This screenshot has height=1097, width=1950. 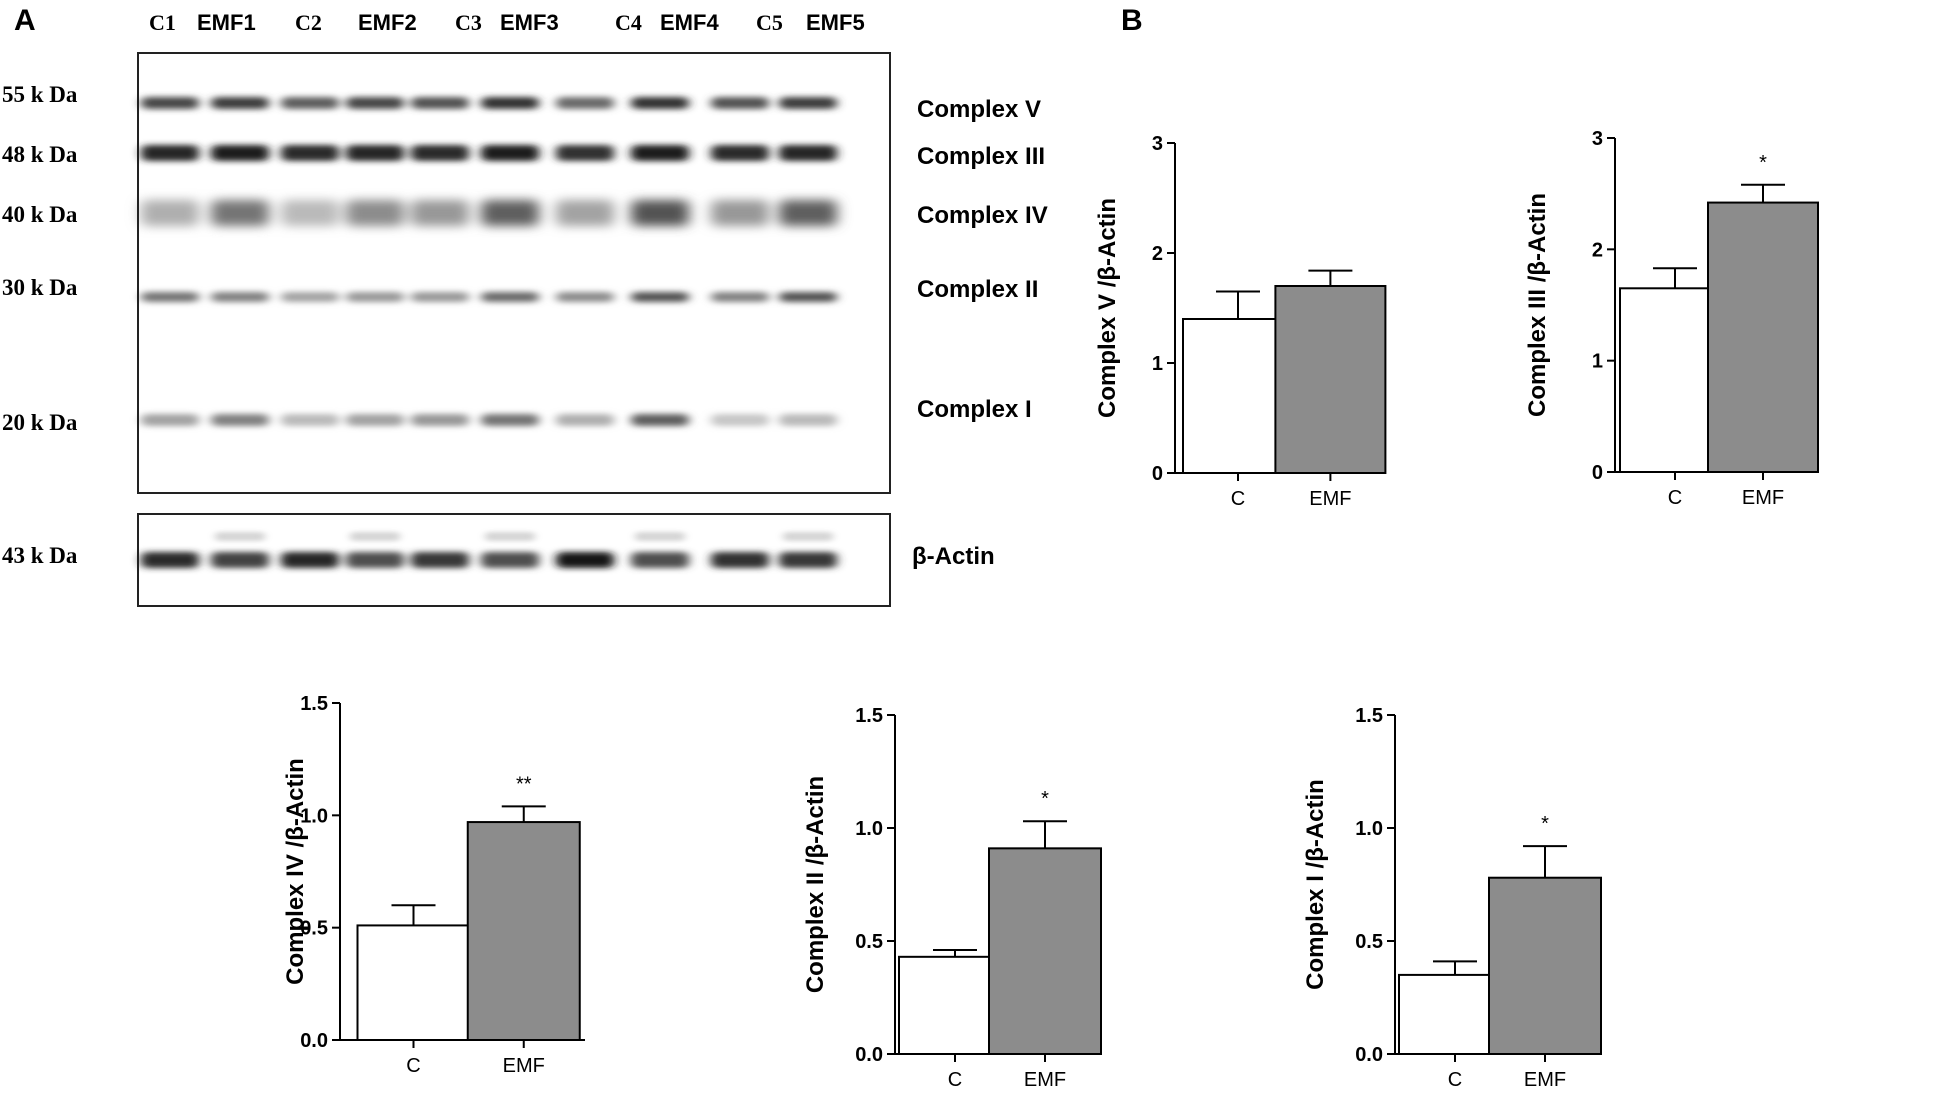 I want to click on y-axis-label: Complex III /β-Actin, so click(x=1537, y=305).